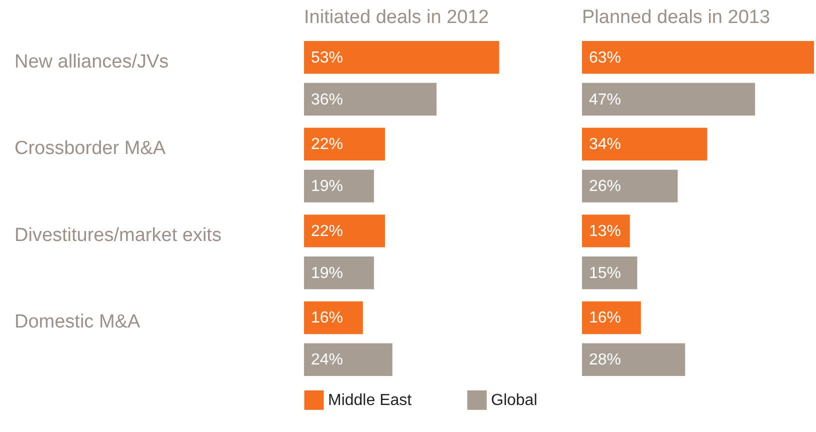 This screenshot has height=432, width=816. Describe the element at coordinates (605, 99) in the screenshot. I see `data-label: 47%` at that location.